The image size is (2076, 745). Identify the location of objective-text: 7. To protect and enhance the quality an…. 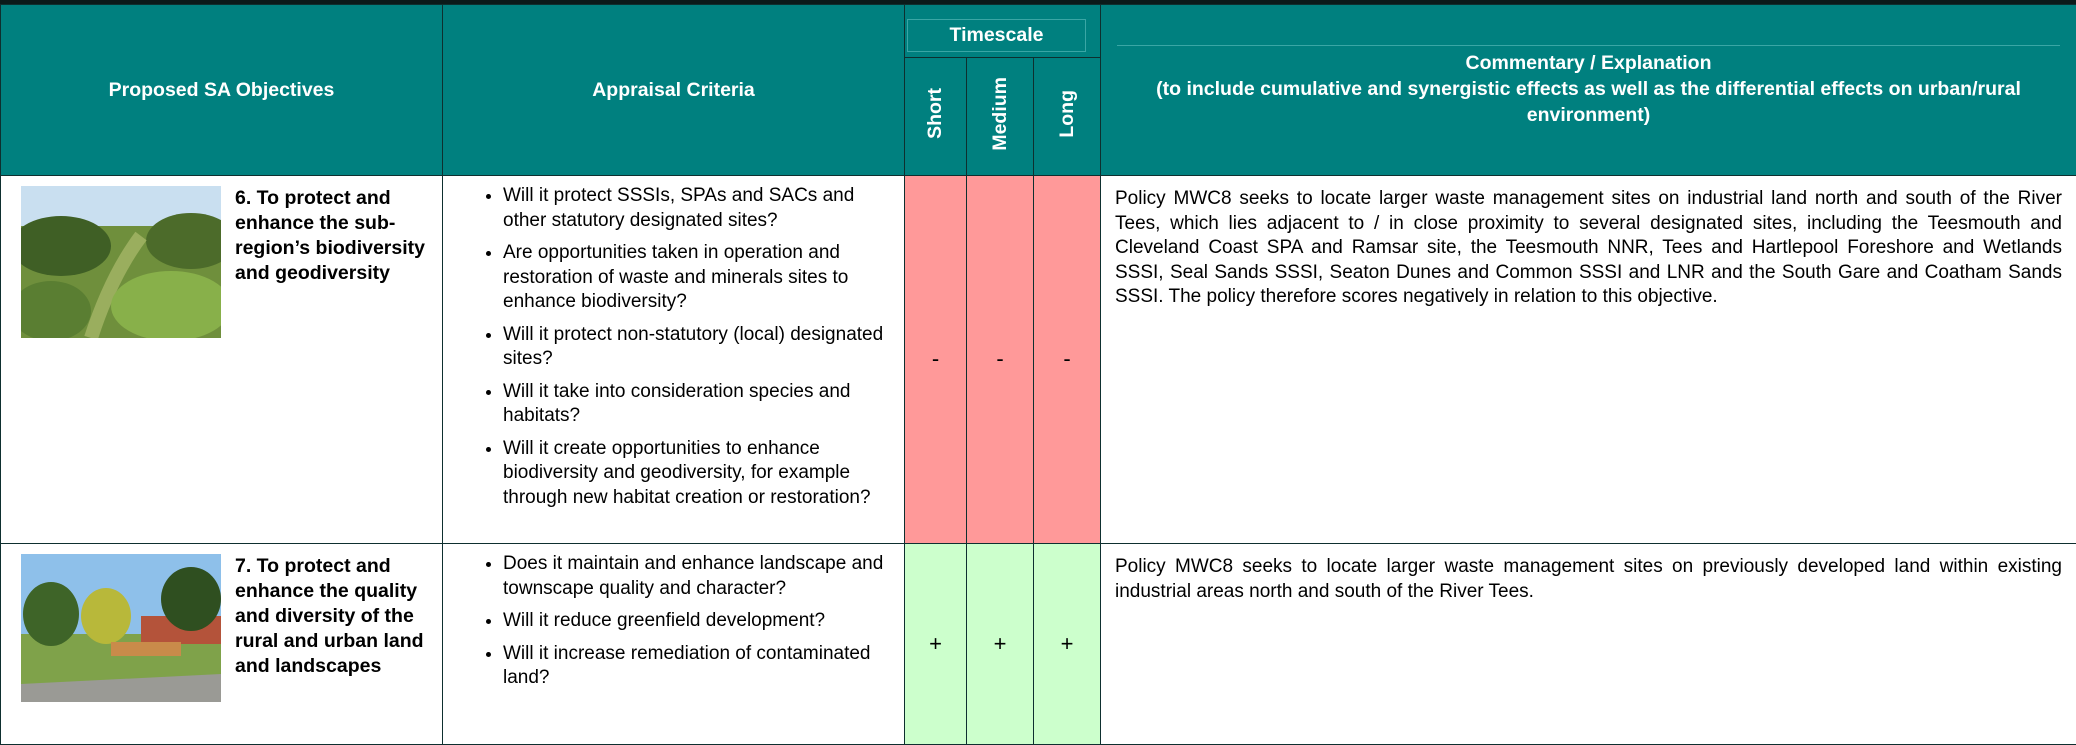
(329, 616).